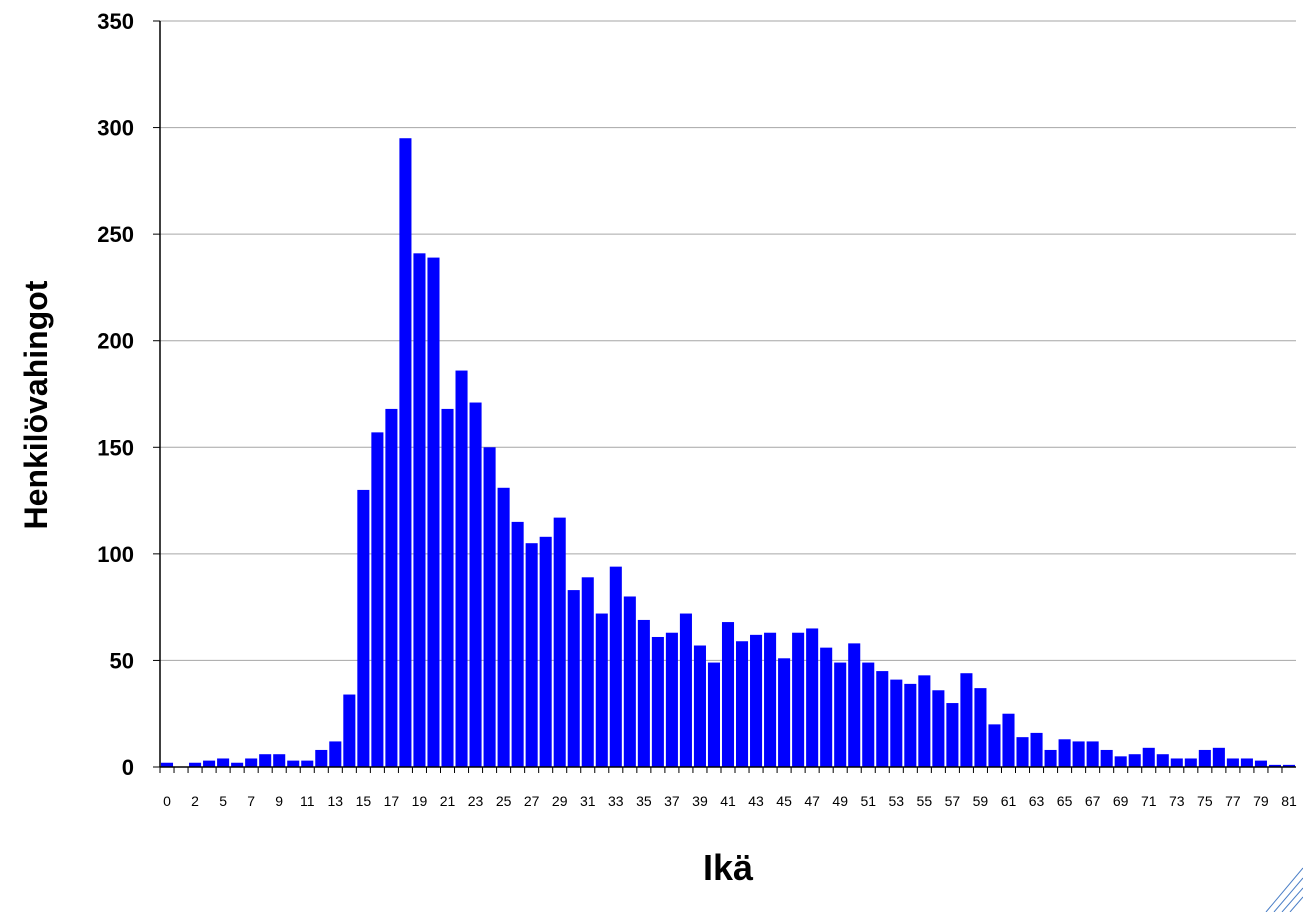 The width and height of the screenshot is (1303, 912). I want to click on x-tick-label: 67, so click(1093, 801).